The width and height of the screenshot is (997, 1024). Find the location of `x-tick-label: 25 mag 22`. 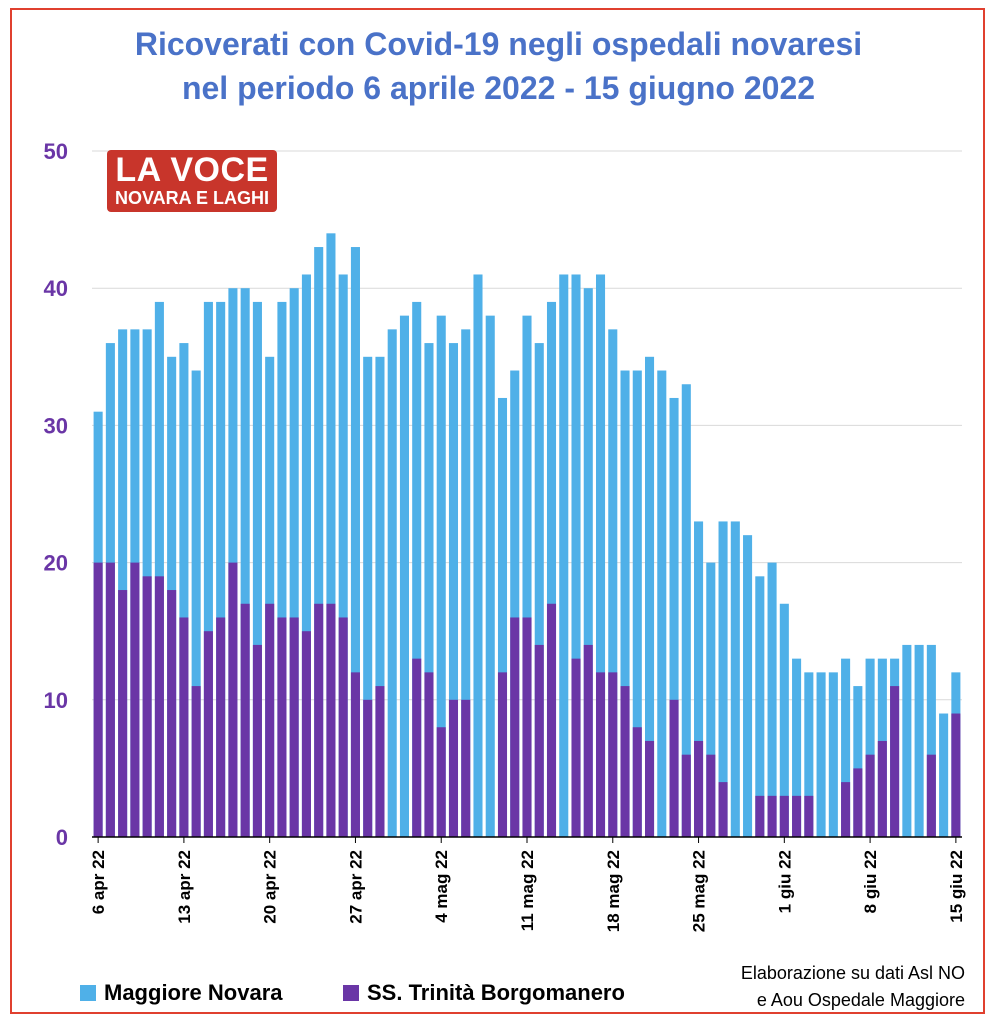

x-tick-label: 25 mag 22 is located at coordinates (699, 891).